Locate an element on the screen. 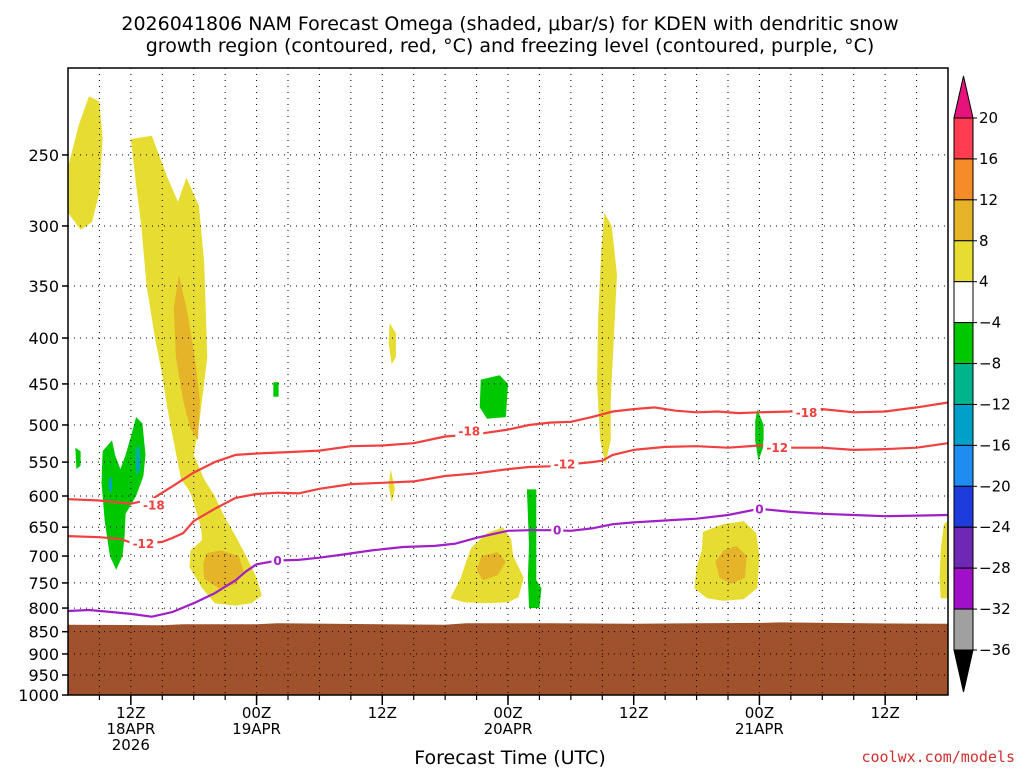 This screenshot has height=768, width=1024. y-tick-label: 950 is located at coordinates (43, 675).